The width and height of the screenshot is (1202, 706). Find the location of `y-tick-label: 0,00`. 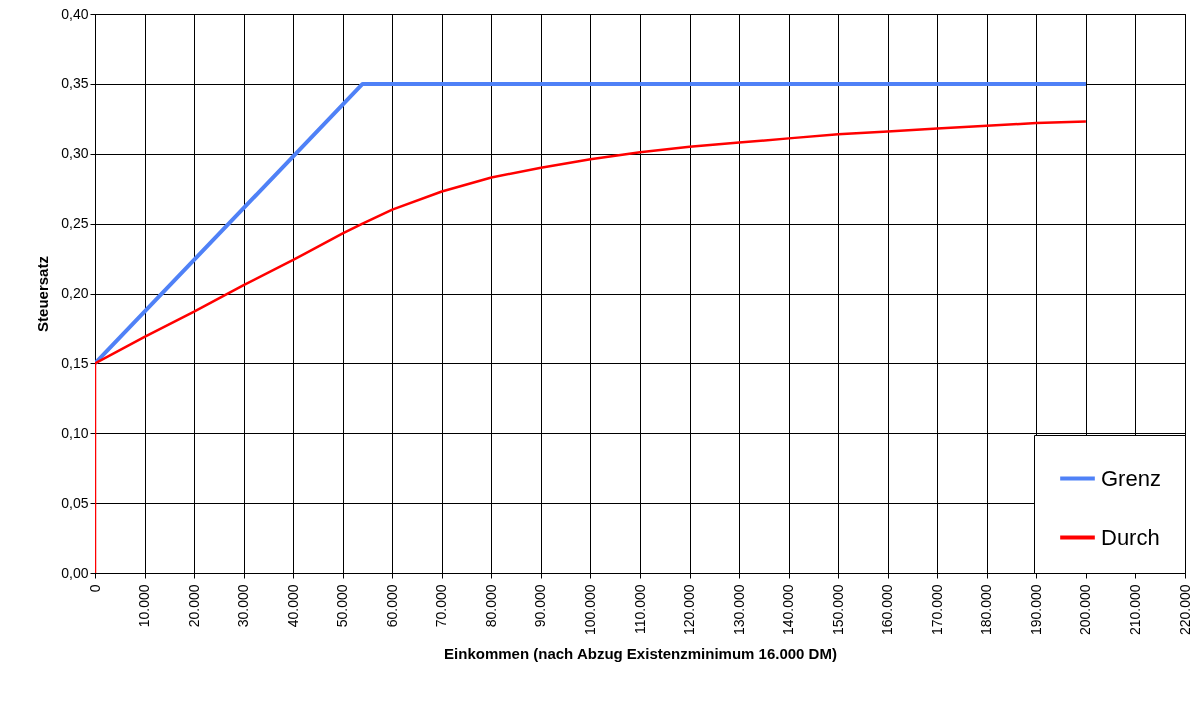

y-tick-label: 0,00 is located at coordinates (75, 572).